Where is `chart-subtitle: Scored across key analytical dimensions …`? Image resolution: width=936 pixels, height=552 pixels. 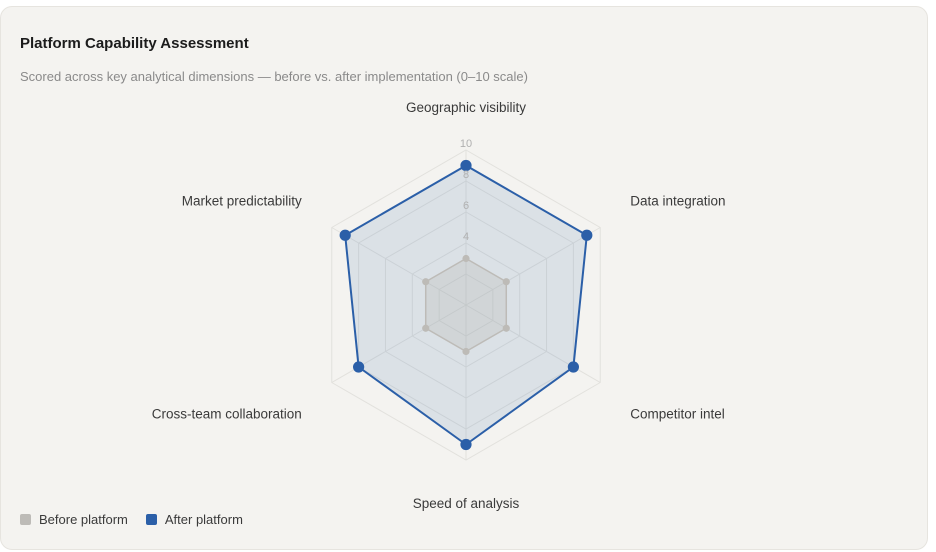
chart-subtitle: Scored across key analytical dimensions … is located at coordinates (274, 76).